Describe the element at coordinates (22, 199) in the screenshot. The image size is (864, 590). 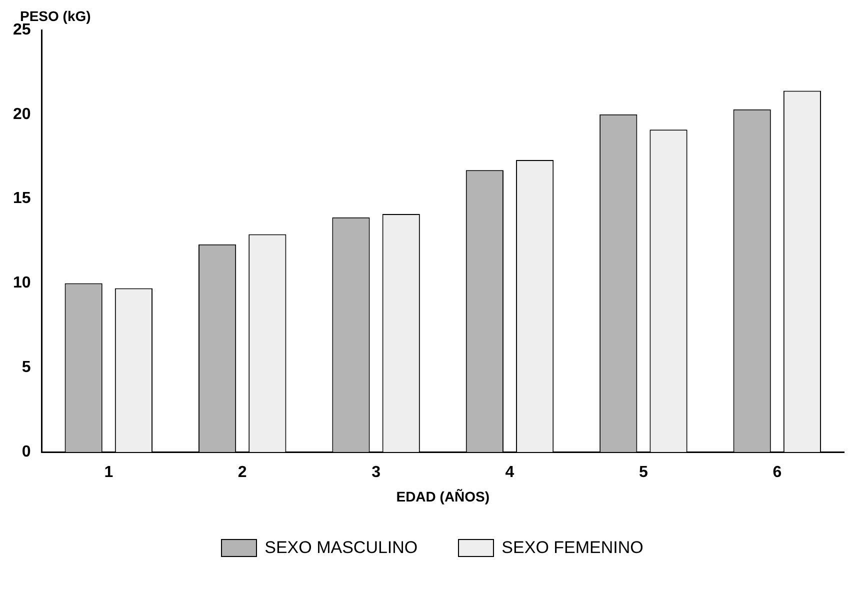
I see `y-tick-label: 15` at that location.